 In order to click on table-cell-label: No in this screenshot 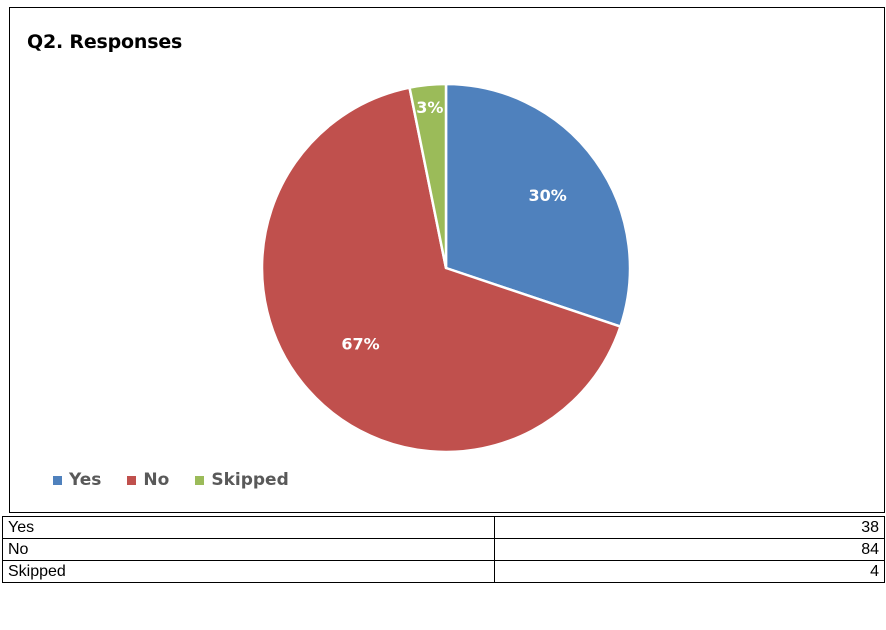, I will do `click(248, 549)`.